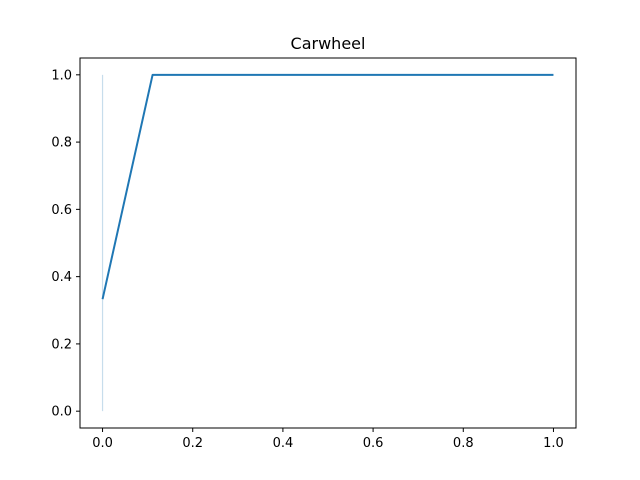 This screenshot has width=640, height=480. I want to click on y-tick-label: 0.6, so click(61, 210).